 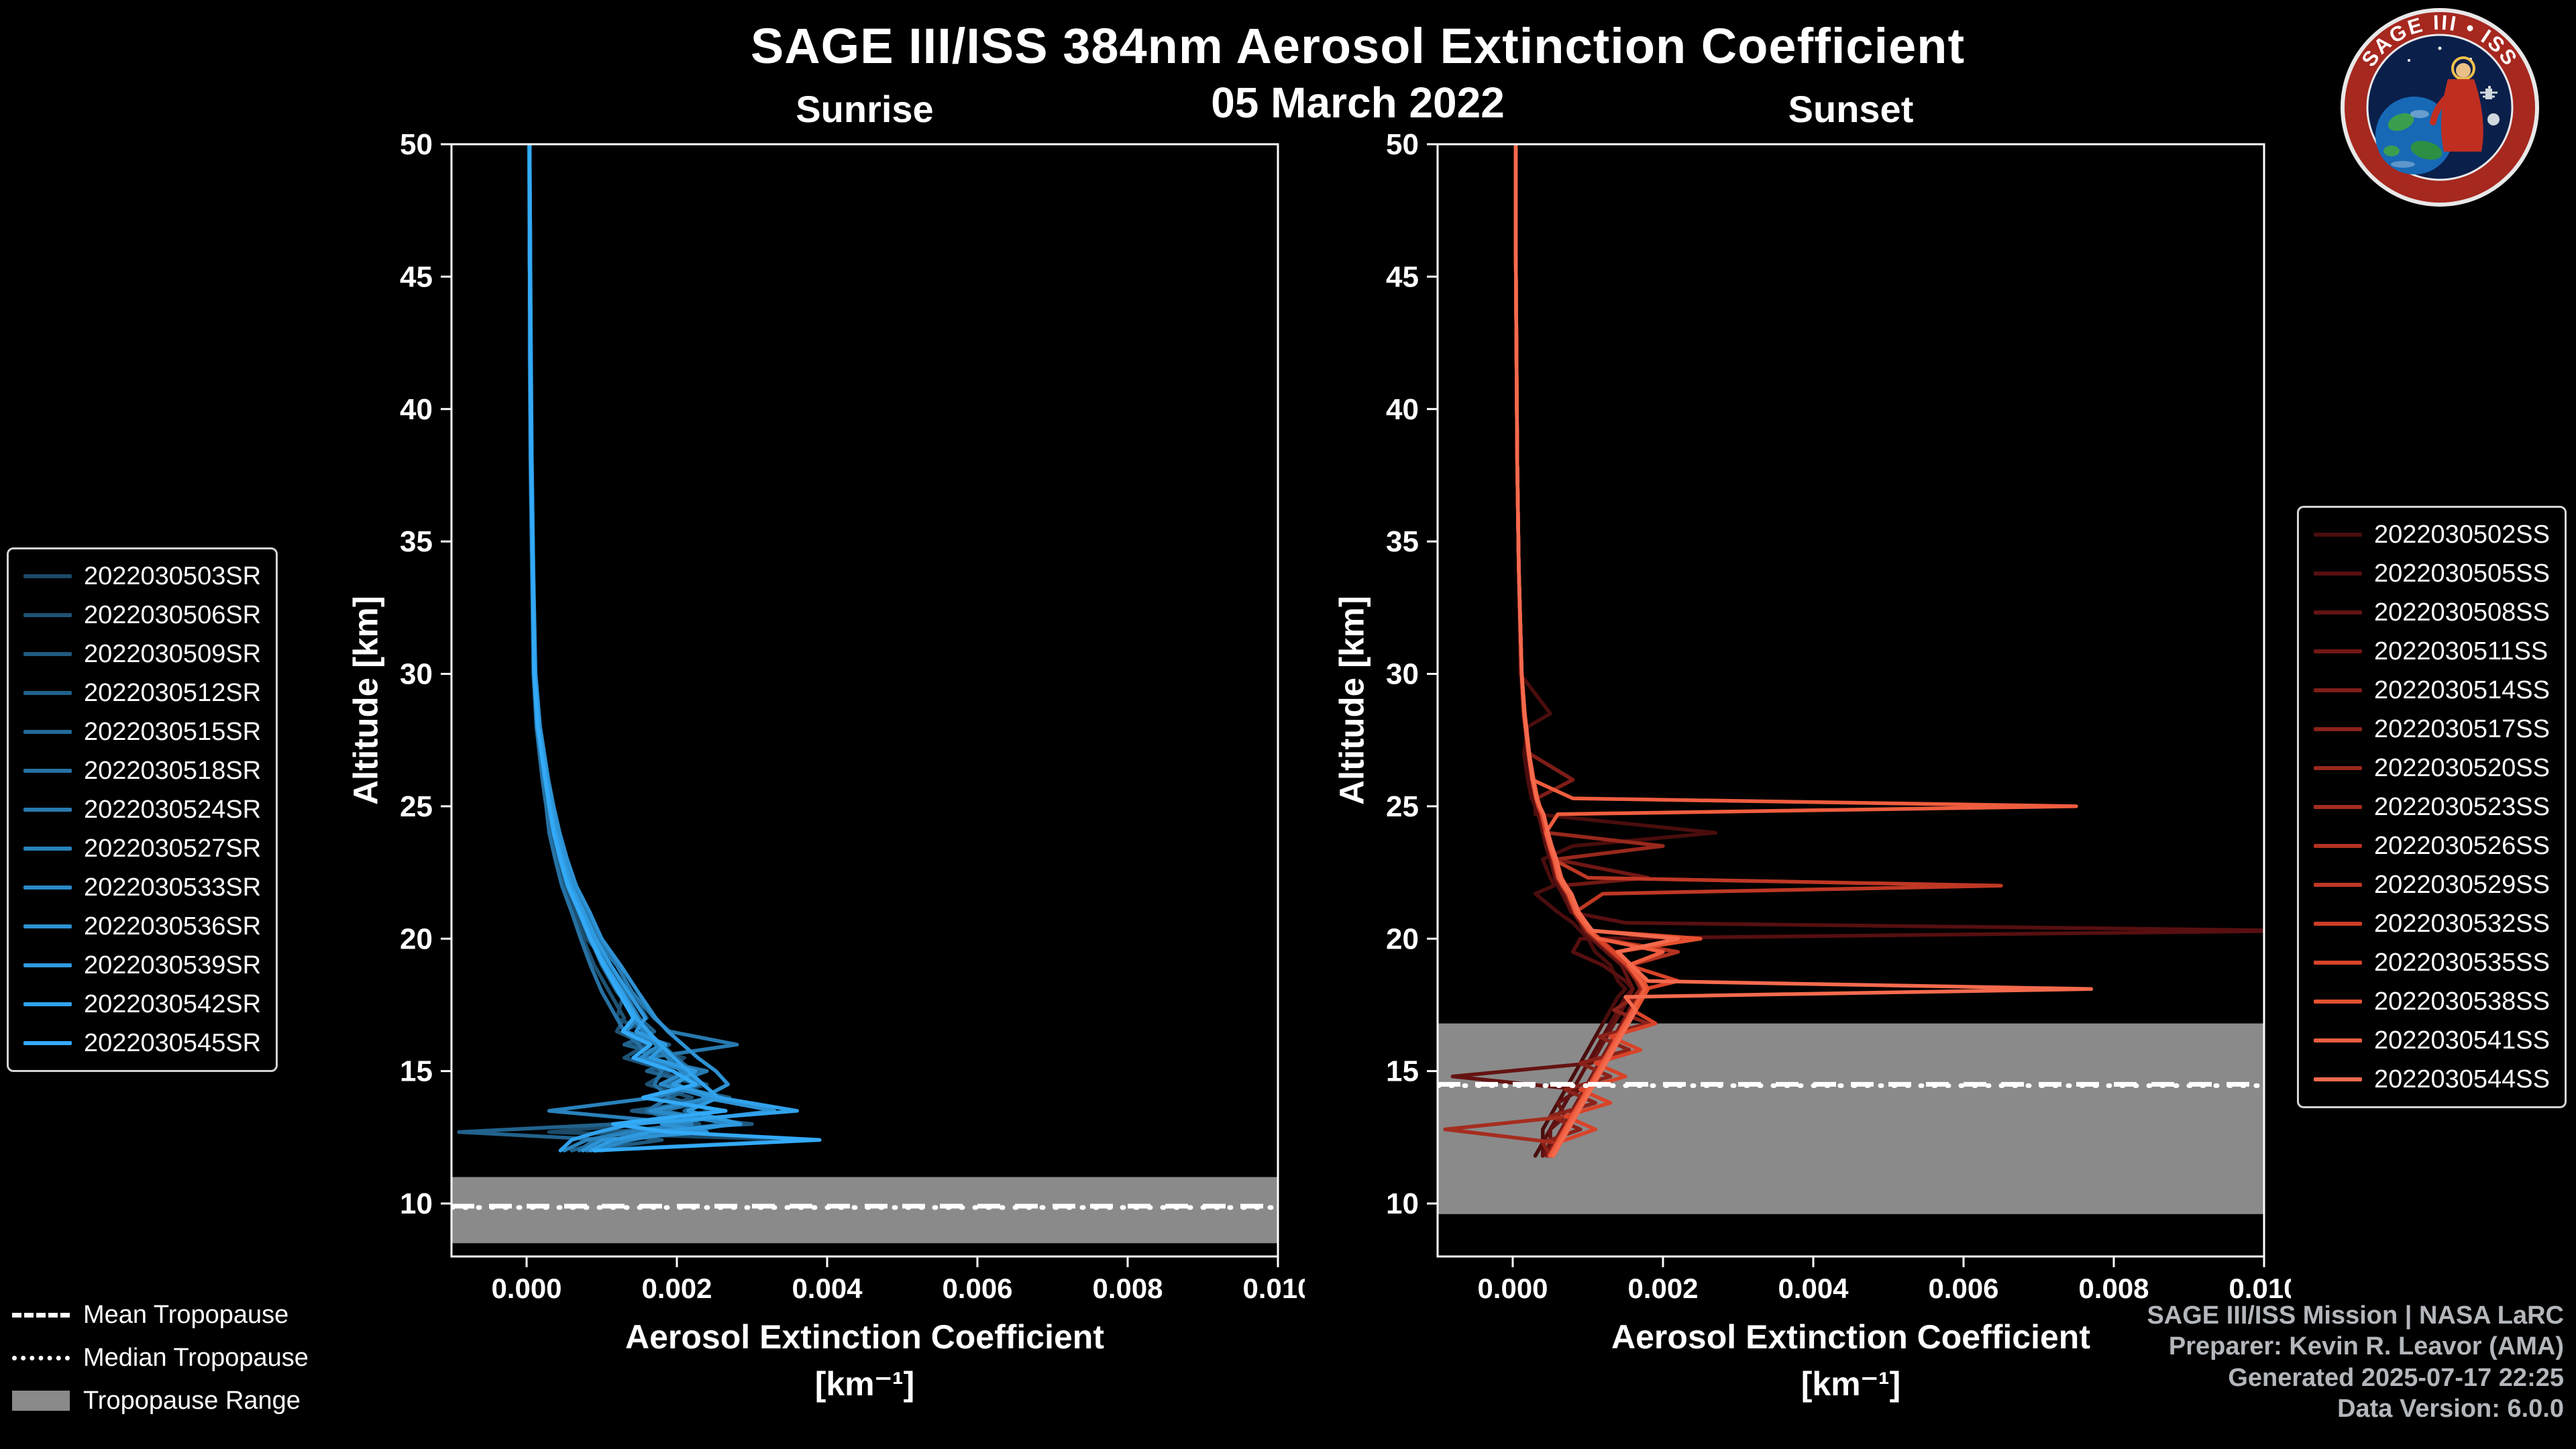 I want to click on median-tropopause-label: Median Tropopause, so click(x=196, y=1357).